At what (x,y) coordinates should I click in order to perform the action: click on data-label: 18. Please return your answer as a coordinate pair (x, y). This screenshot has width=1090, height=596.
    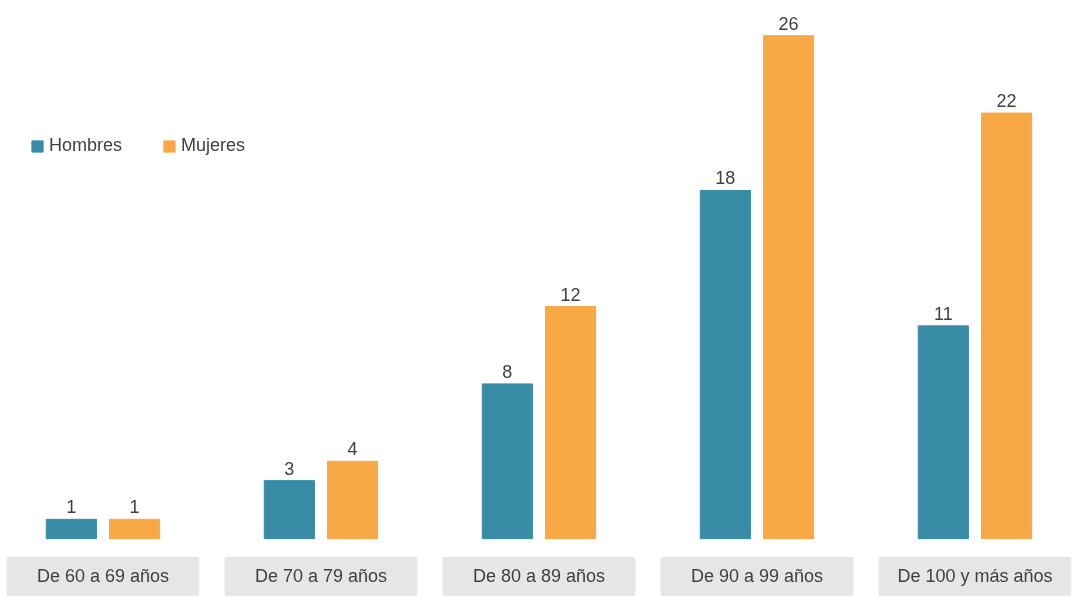
    Looking at the image, I should click on (725, 178).